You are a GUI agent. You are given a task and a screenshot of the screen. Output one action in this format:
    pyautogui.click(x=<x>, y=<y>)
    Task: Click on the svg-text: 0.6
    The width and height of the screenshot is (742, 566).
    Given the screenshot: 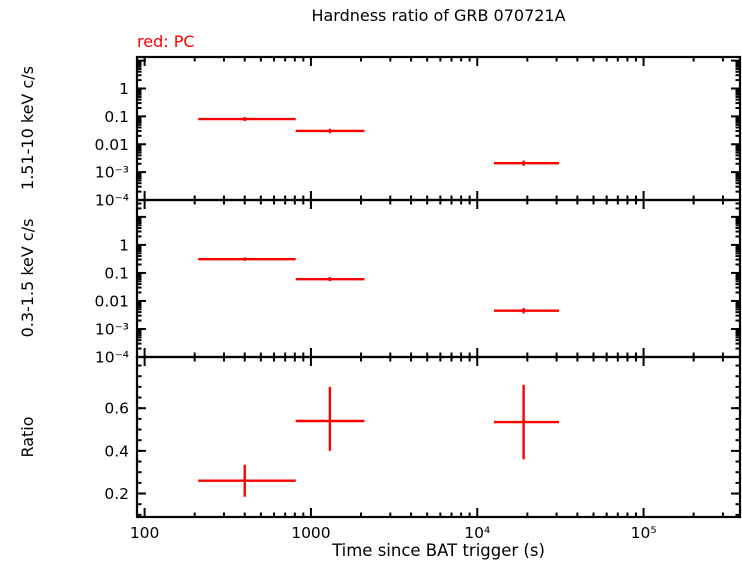 What is the action you would take?
    pyautogui.click(x=116, y=409)
    